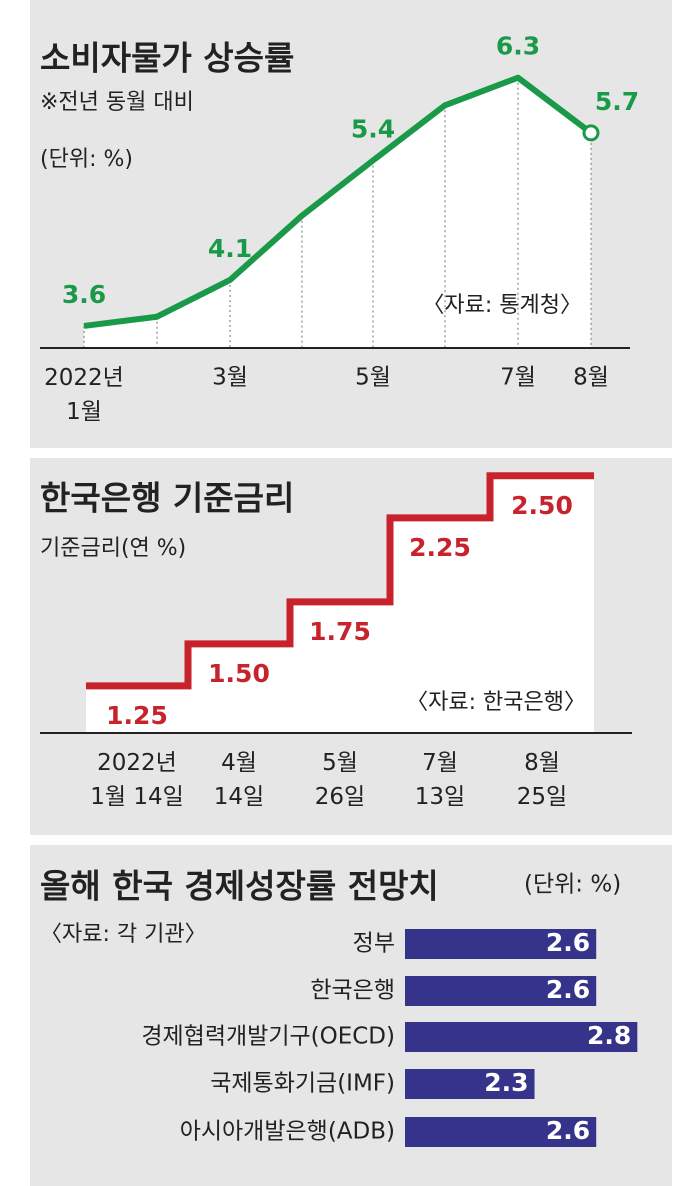 This screenshot has height=1186, width=680. I want to click on category-label: 아시아개발은행(ADB), so click(287, 1132).